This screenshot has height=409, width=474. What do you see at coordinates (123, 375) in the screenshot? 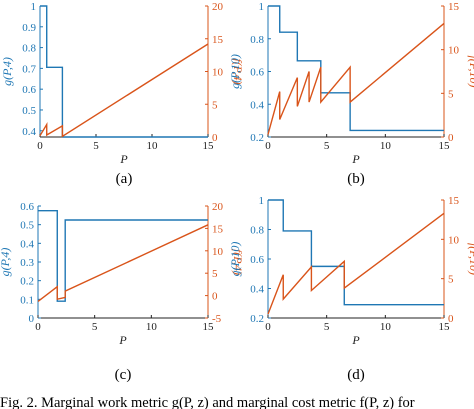
I see `panel-c-subplot-label: (c)` at bounding box center [123, 375].